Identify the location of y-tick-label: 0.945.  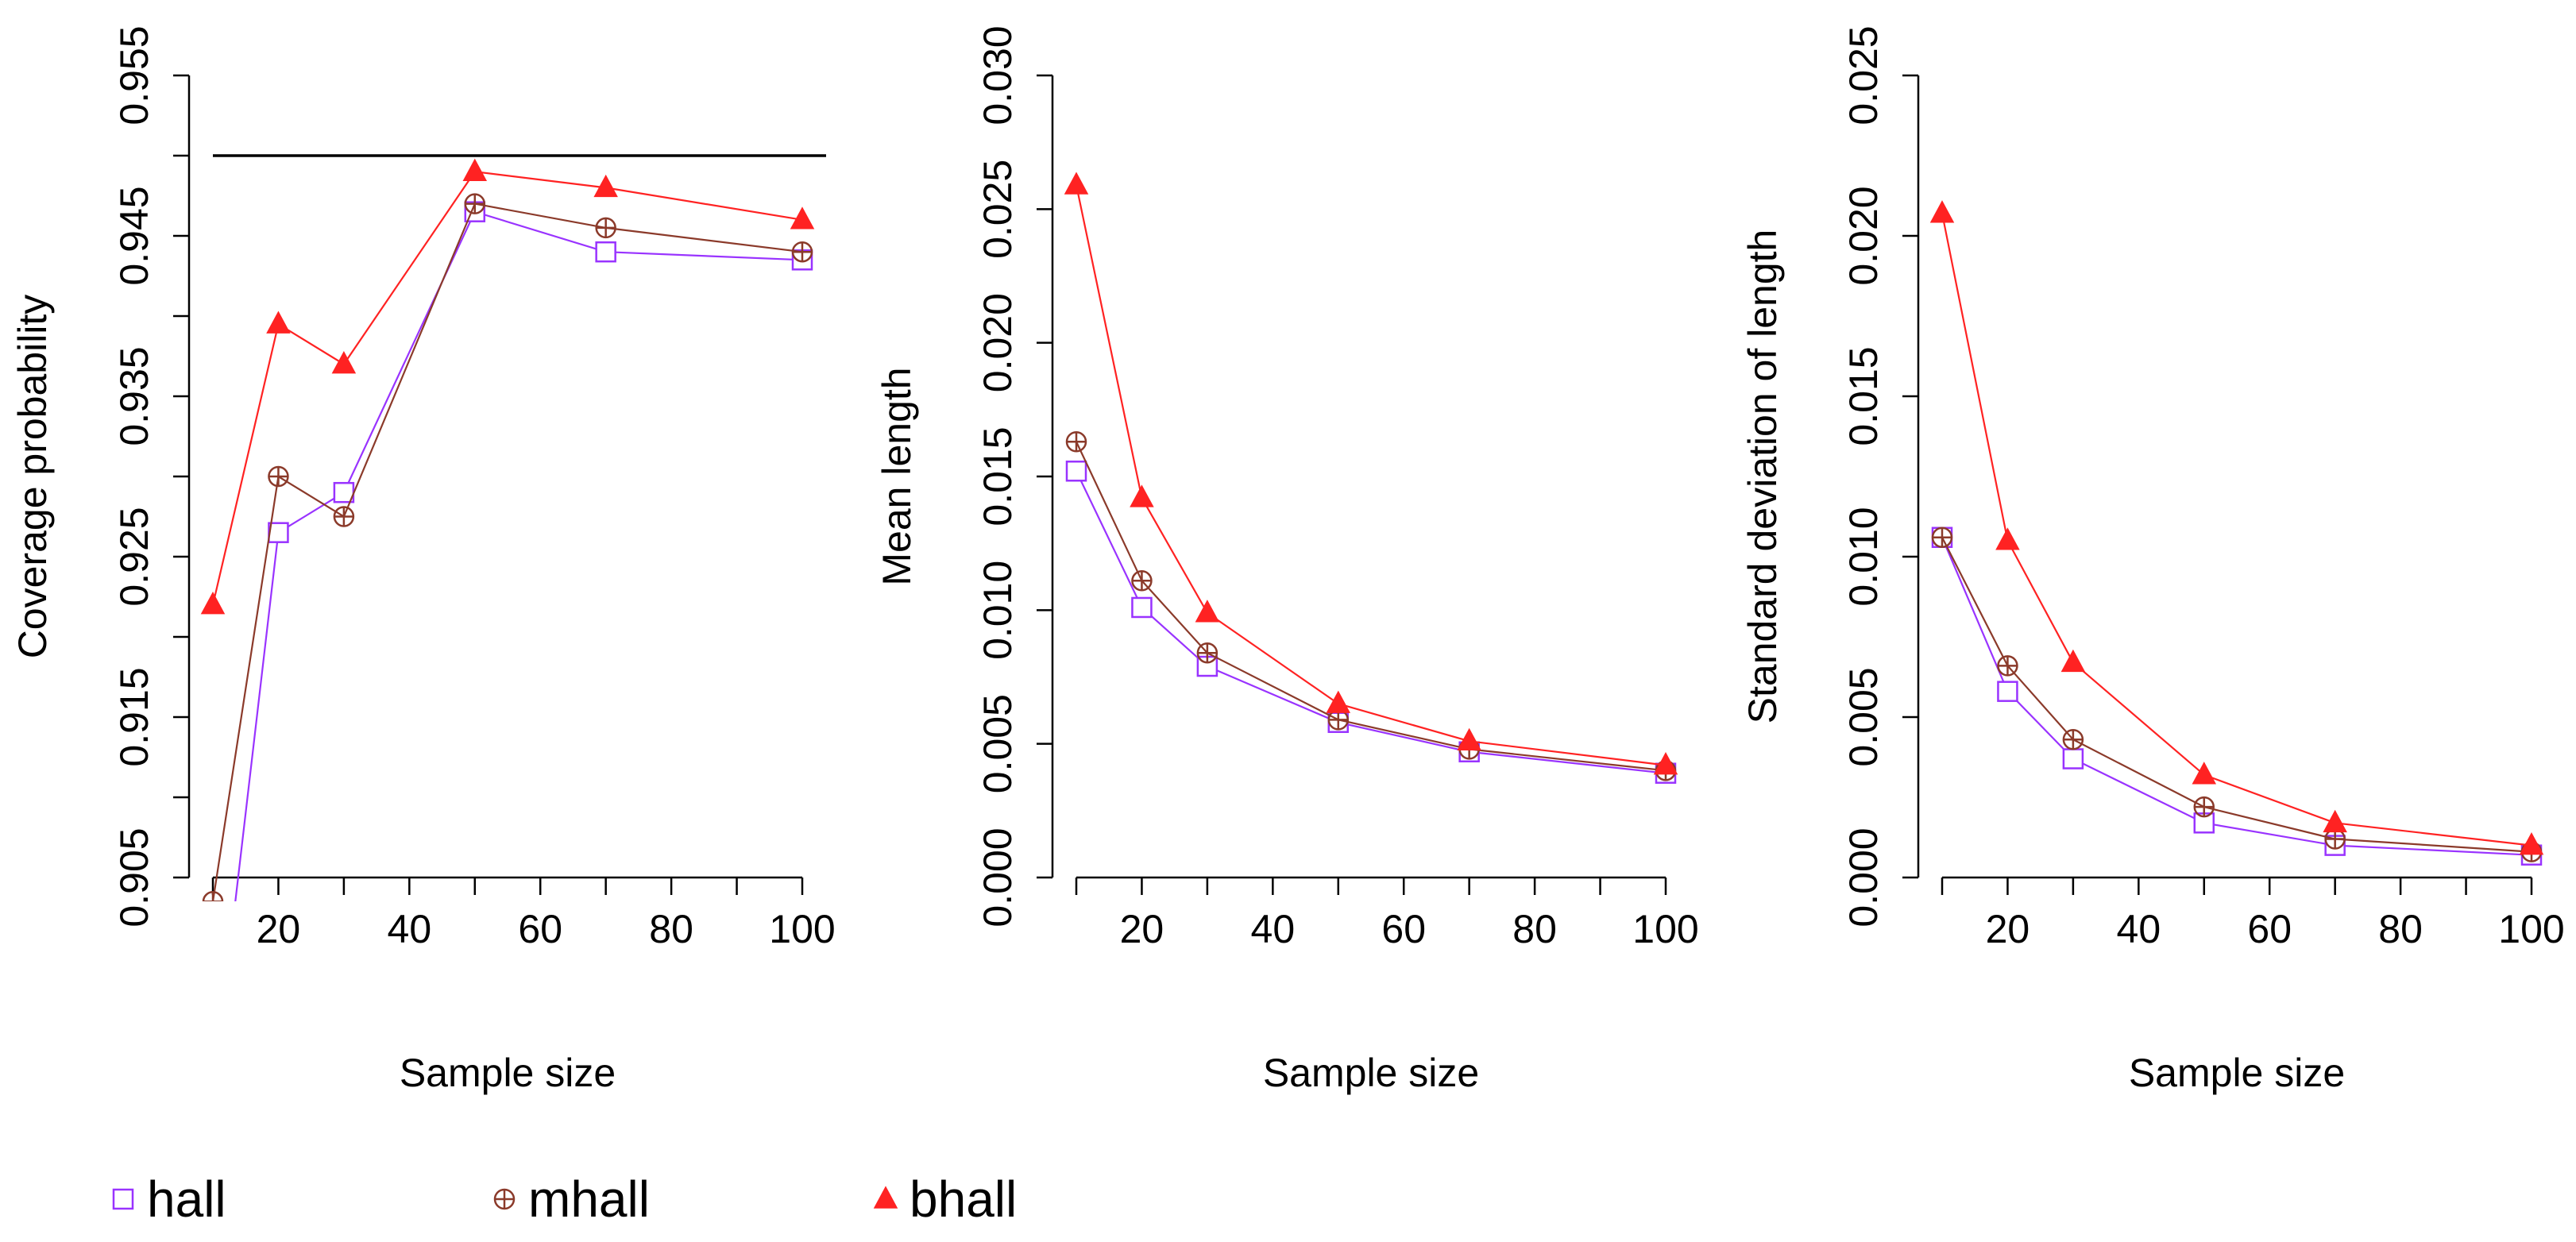
(134, 235).